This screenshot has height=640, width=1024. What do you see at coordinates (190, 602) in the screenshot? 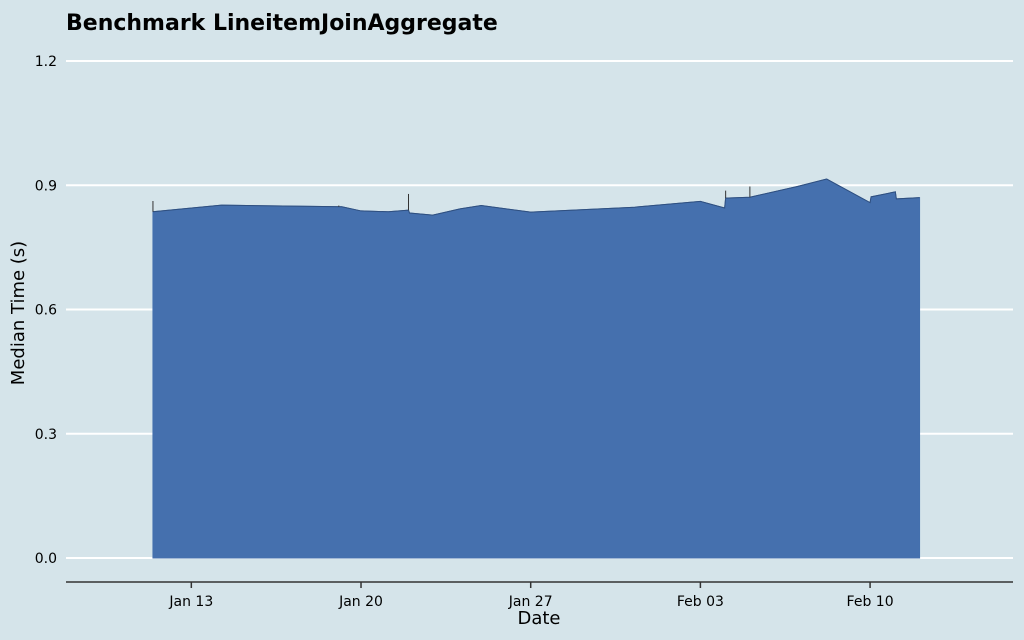
I see `x-tick-label: Jan 13` at bounding box center [190, 602].